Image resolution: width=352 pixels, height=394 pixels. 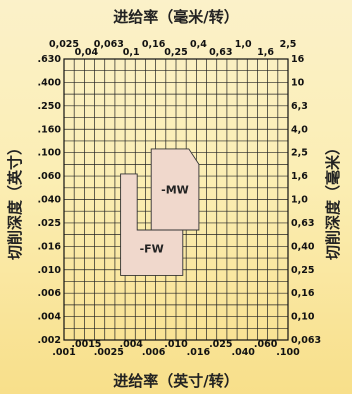 What do you see at coordinates (86, 344) in the screenshot?
I see `x-tick-label-bottom: .0015` at bounding box center [86, 344].